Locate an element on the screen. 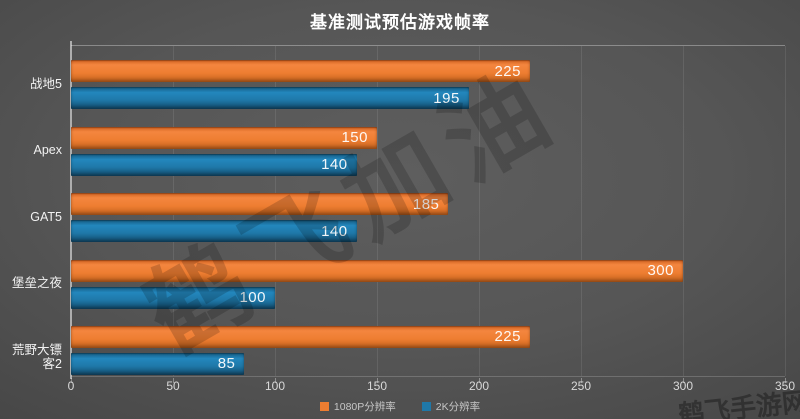 This screenshot has height=419, width=800. bar-value-label: 185 is located at coordinates (426, 204).